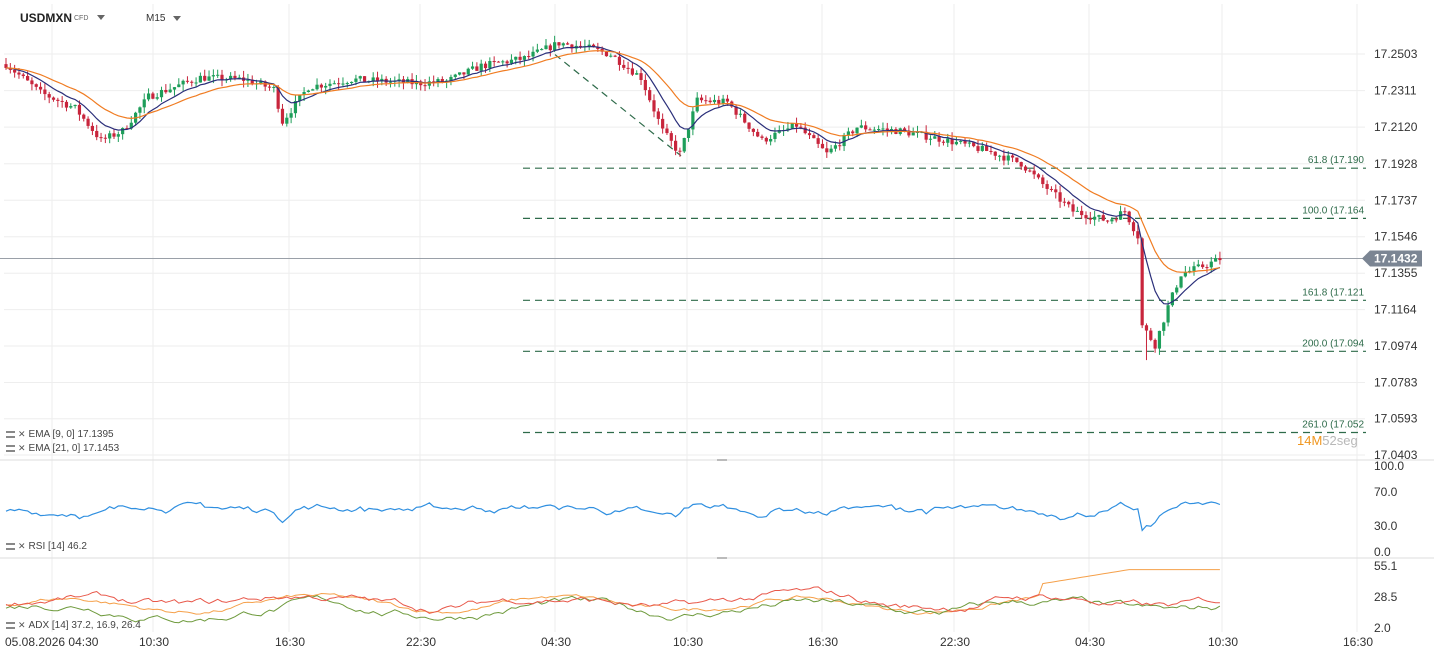  I want to click on price-tick-label: 17.2311, so click(1395, 91).